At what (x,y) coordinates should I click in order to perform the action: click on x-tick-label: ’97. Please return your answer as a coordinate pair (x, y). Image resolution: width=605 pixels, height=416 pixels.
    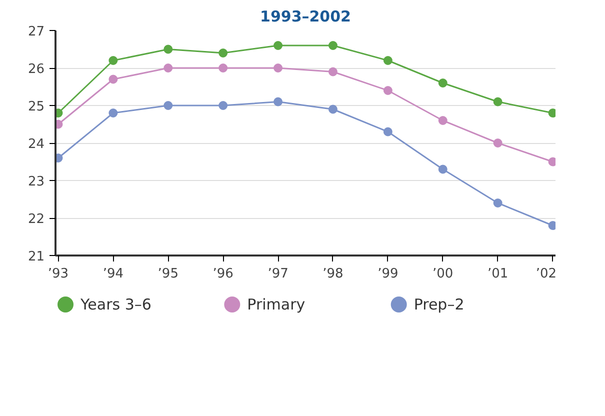
    Looking at the image, I should click on (278, 274).